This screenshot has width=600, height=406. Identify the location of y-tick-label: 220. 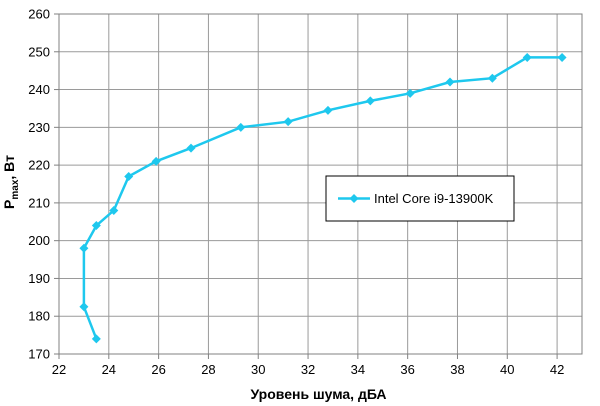
(39, 165).